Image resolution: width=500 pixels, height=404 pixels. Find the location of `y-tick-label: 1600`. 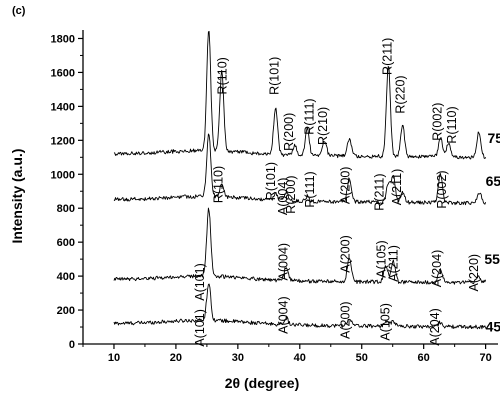

y-tick-label: 1600 is located at coordinates (63, 73).